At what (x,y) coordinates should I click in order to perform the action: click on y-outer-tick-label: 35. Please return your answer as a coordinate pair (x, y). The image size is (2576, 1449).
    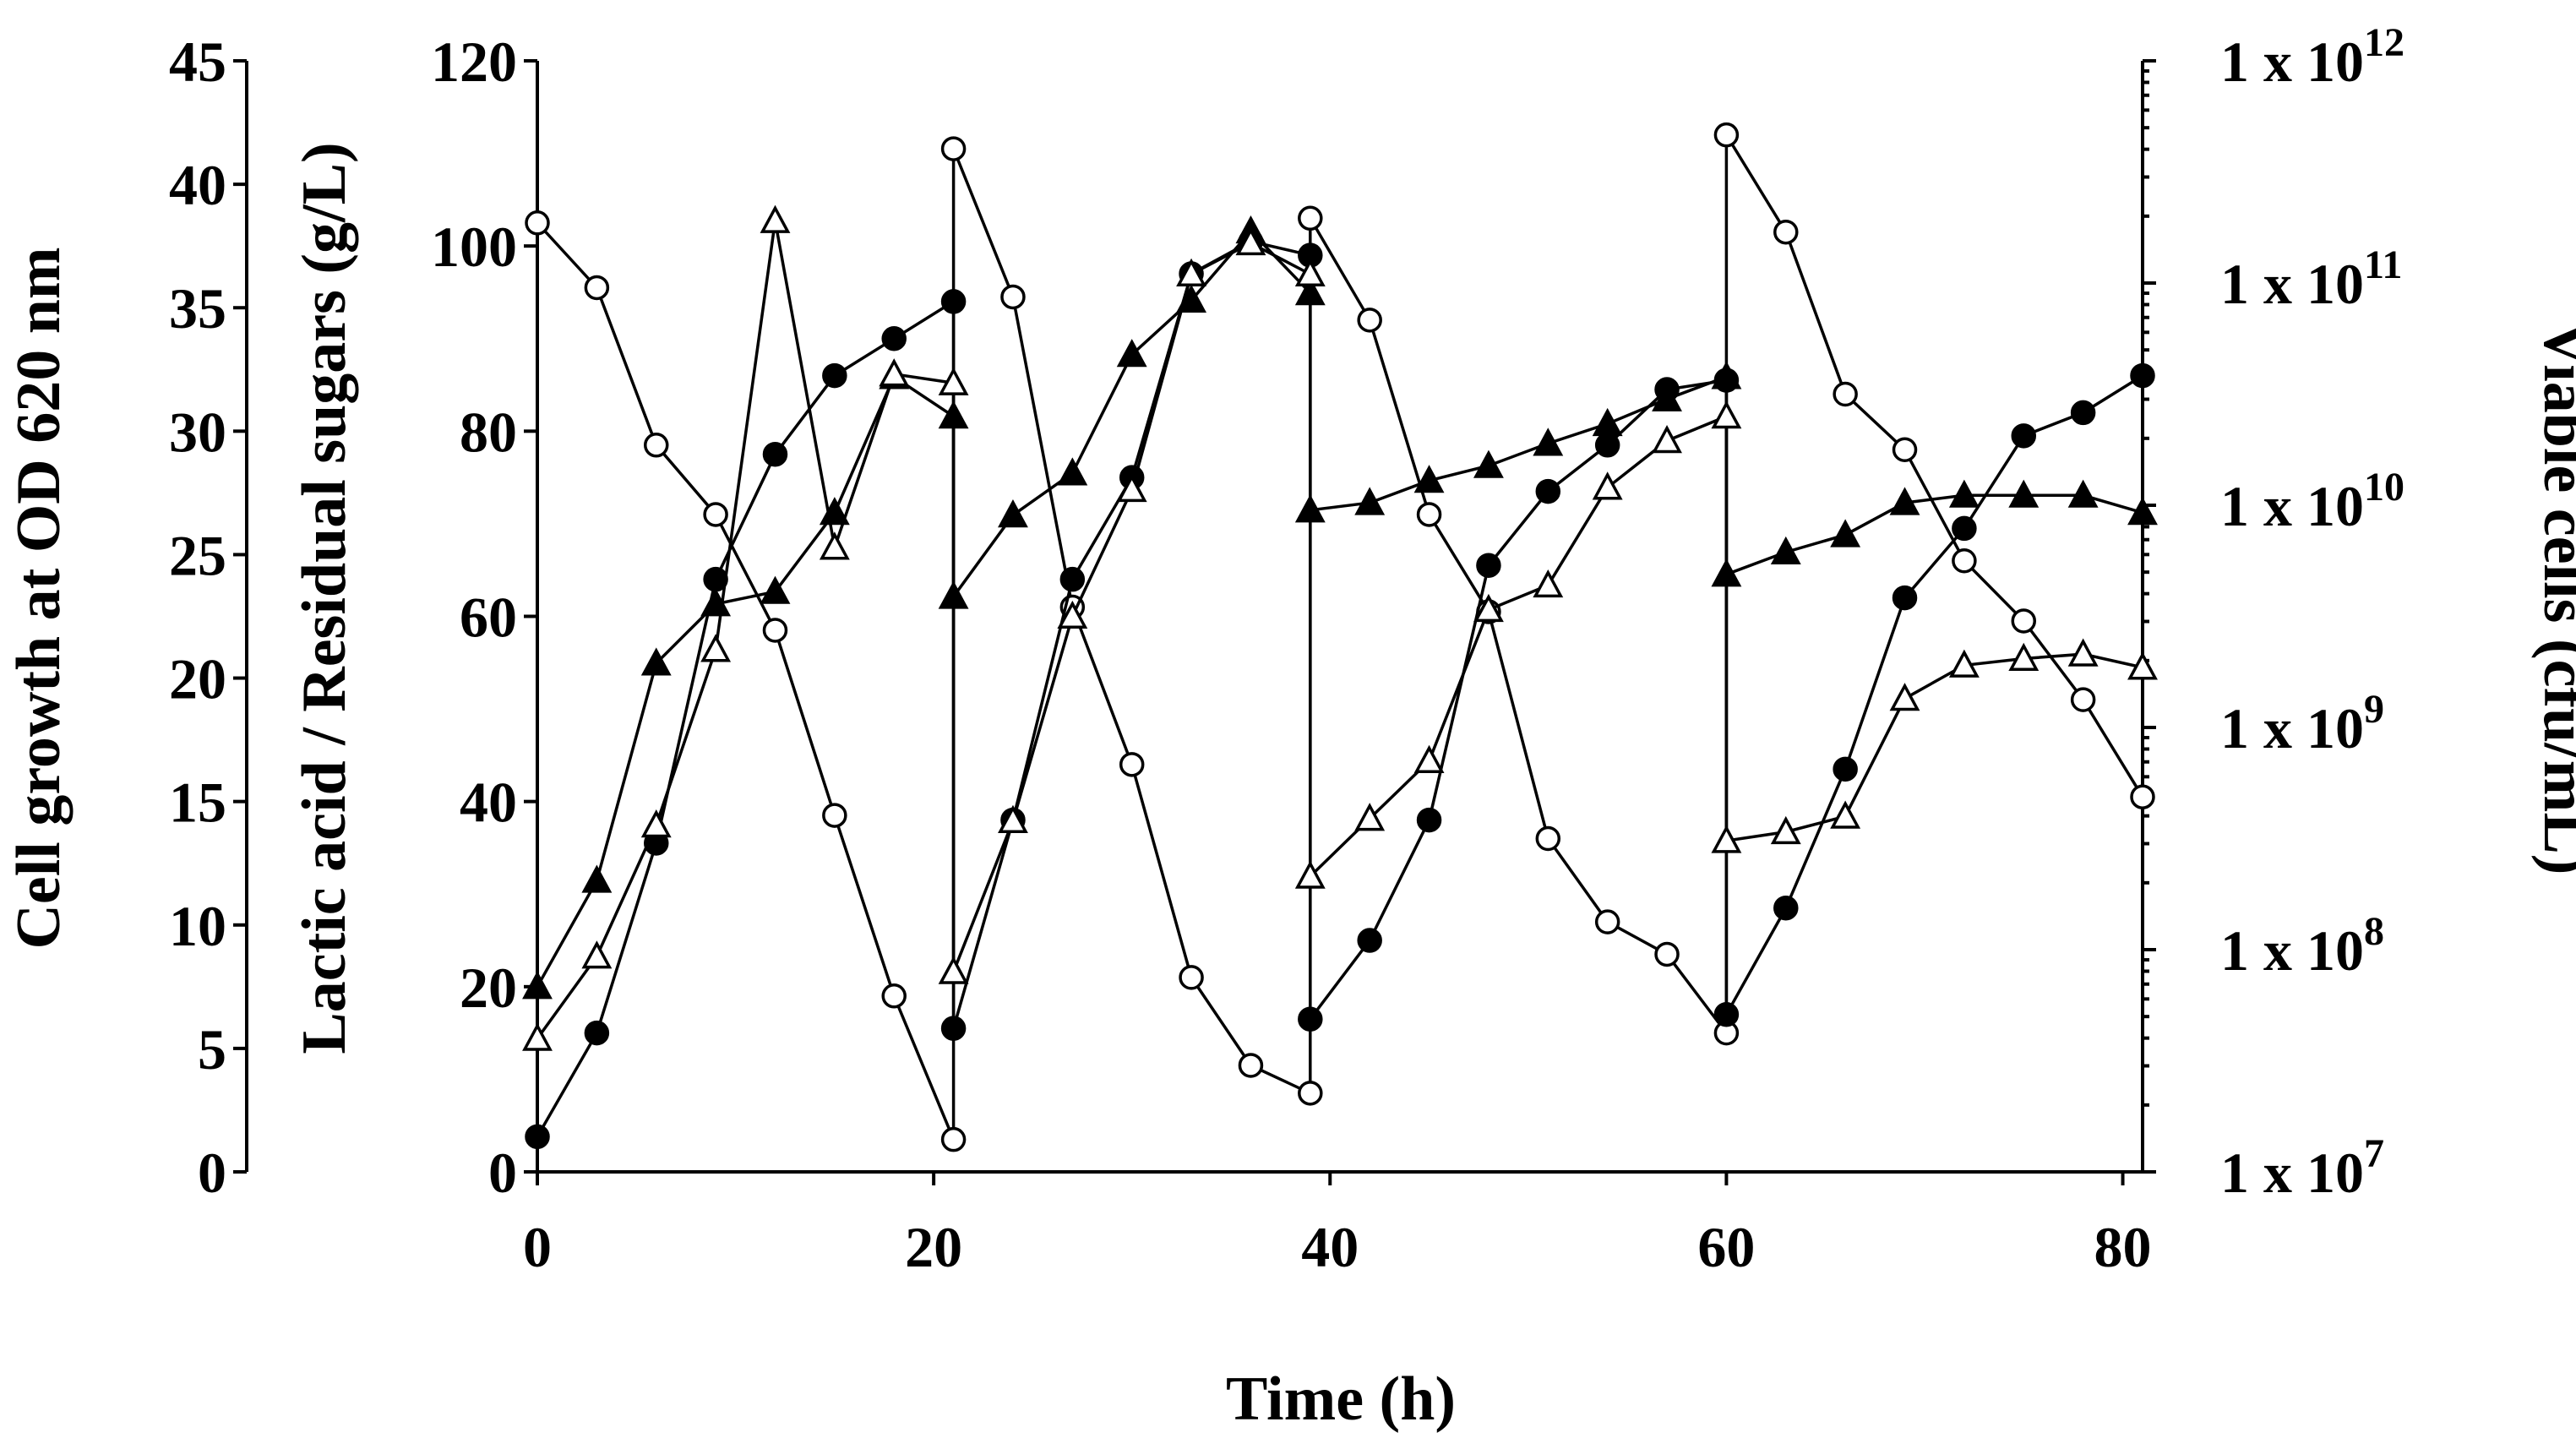
    Looking at the image, I should click on (197, 308).